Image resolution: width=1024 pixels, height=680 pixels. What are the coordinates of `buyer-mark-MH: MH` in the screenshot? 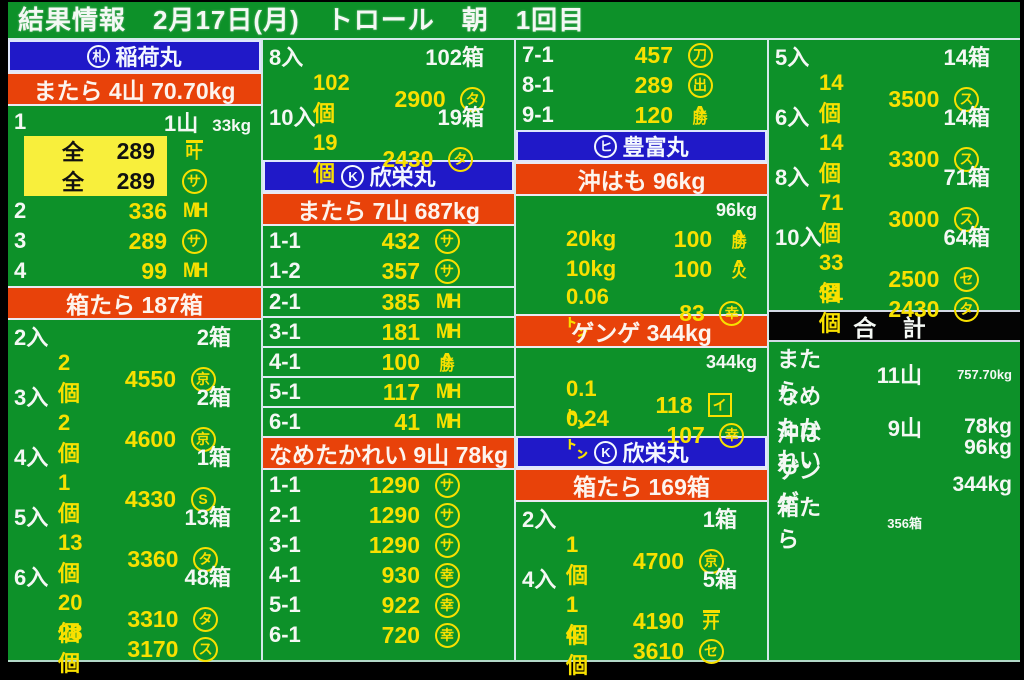 It's located at (448, 301).